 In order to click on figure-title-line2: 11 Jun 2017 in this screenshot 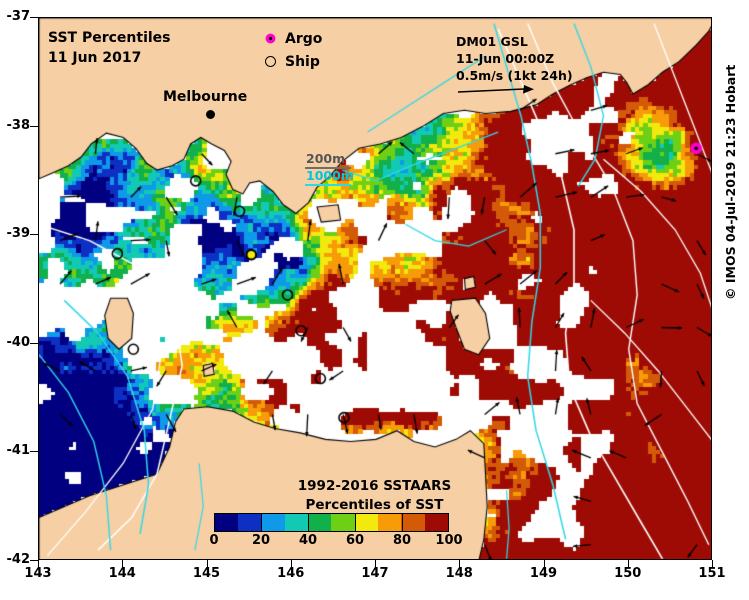, I will do `click(95, 58)`.